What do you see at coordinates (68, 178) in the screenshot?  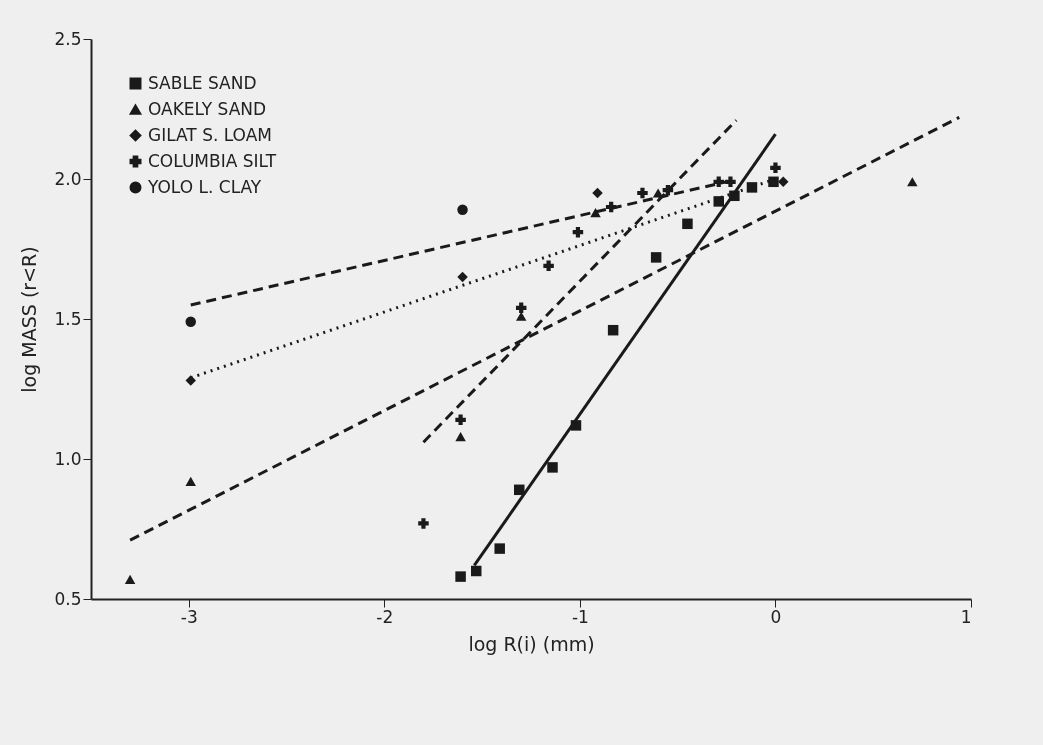 I see `y-tick-label: 2.0` at bounding box center [68, 178].